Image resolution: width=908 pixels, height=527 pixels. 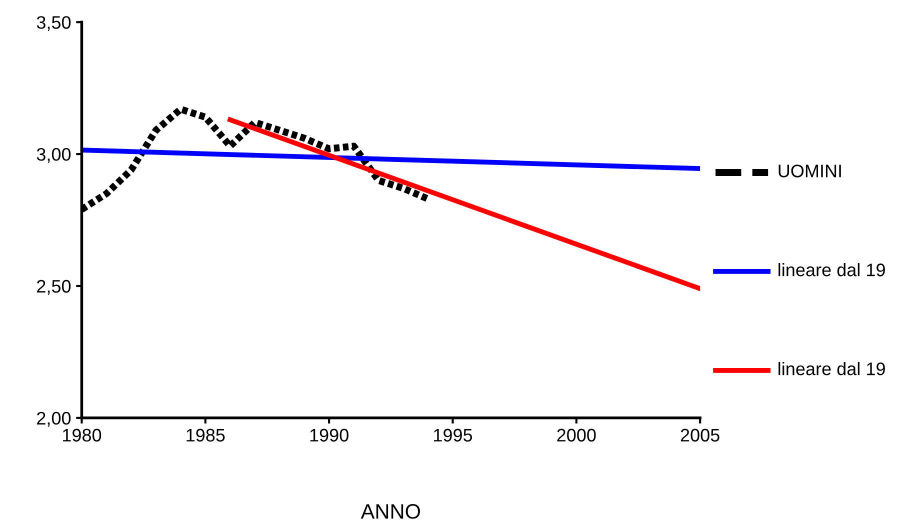 I want to click on x-tick-label: 1995, so click(x=453, y=435).